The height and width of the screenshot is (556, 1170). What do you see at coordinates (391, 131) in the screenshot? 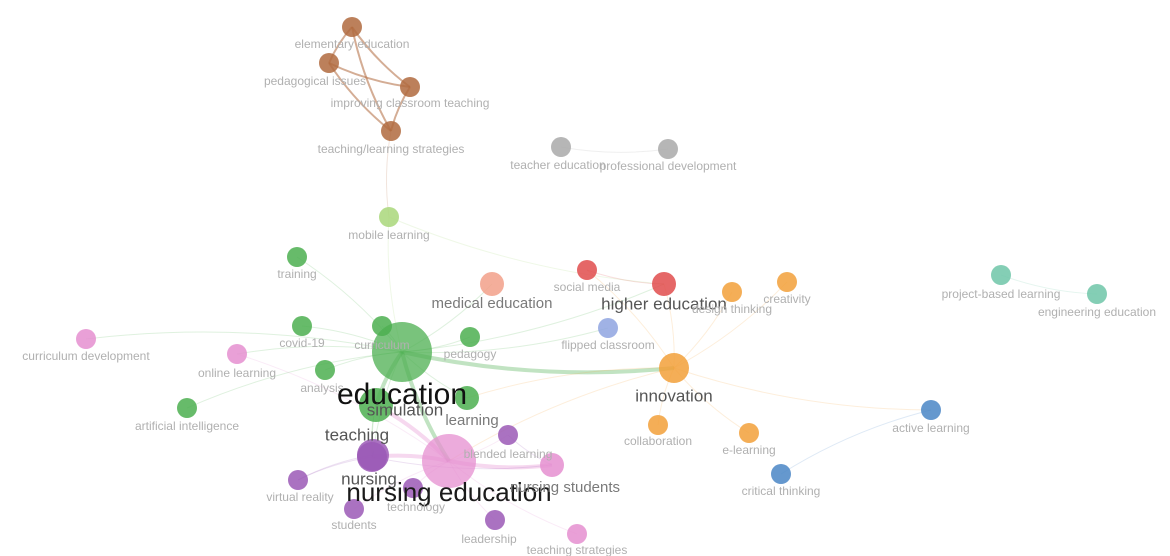
I see `node-teaching-learning-strategies` at bounding box center [391, 131].